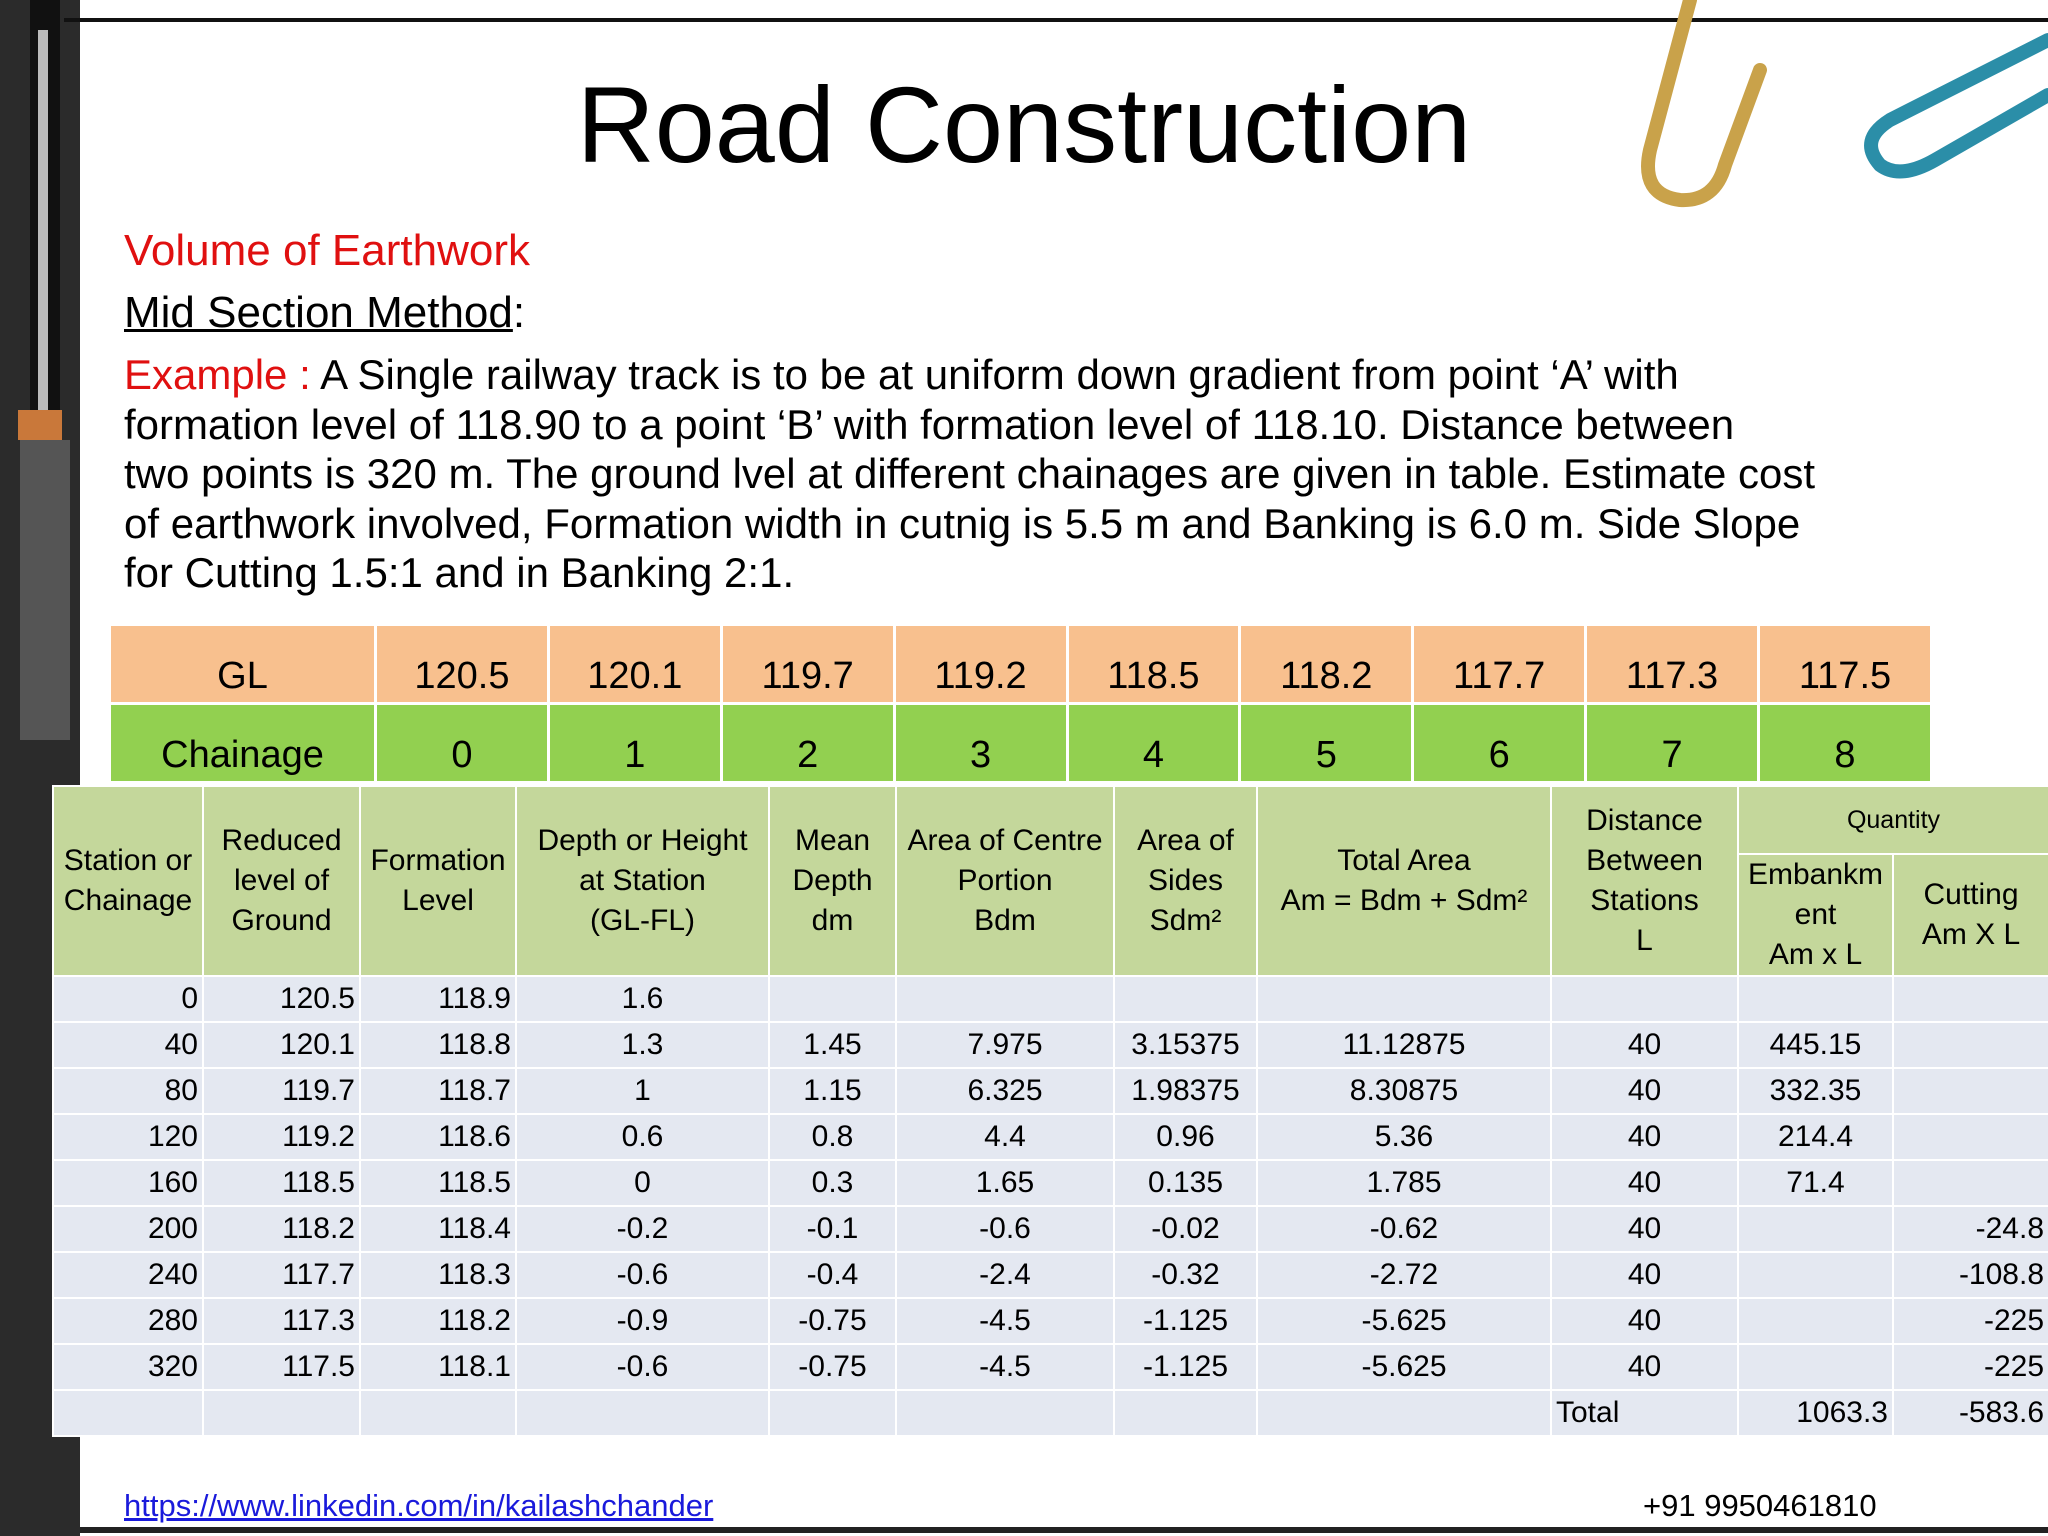 The image size is (2048, 1536). What do you see at coordinates (1185, 1229) in the screenshot?
I see `table-cell: -0.02` at bounding box center [1185, 1229].